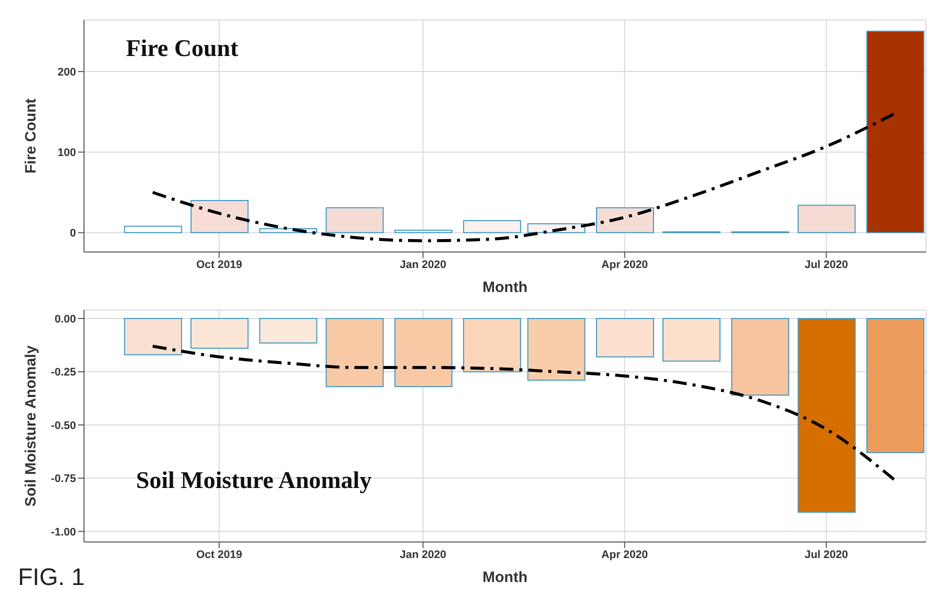  What do you see at coordinates (31, 136) in the screenshot?
I see `y-axis-title: Fire Count` at bounding box center [31, 136].